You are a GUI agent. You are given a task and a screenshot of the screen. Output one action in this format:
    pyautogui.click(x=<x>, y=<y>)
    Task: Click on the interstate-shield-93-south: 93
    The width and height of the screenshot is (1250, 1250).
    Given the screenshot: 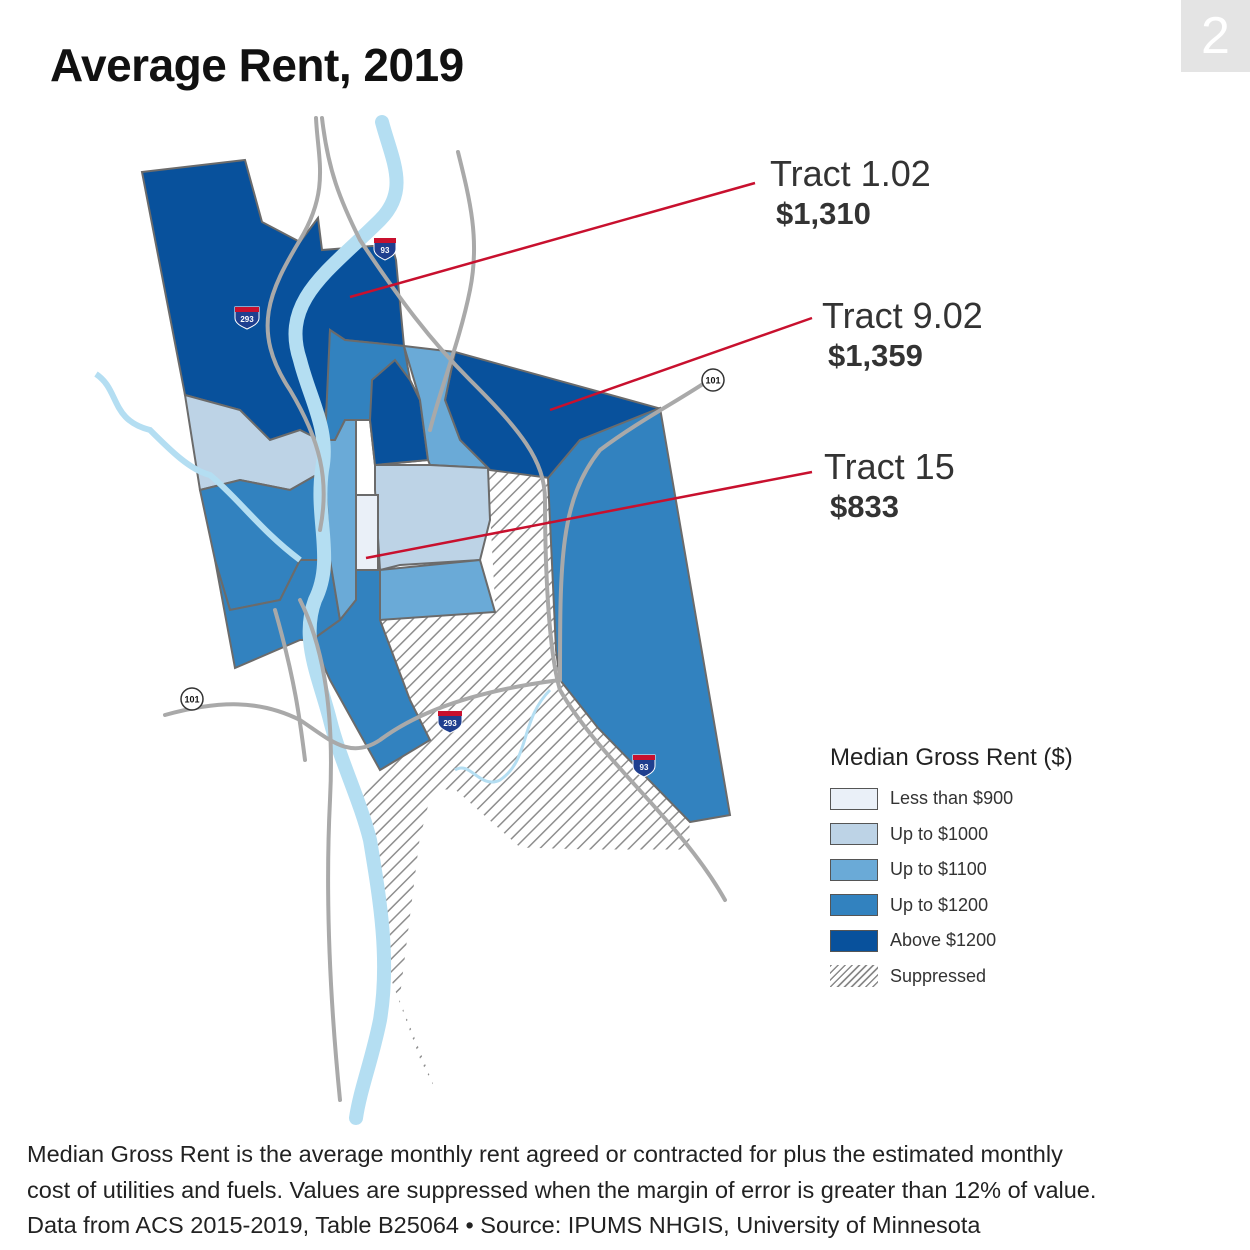 What is the action you would take?
    pyautogui.click(x=644, y=766)
    